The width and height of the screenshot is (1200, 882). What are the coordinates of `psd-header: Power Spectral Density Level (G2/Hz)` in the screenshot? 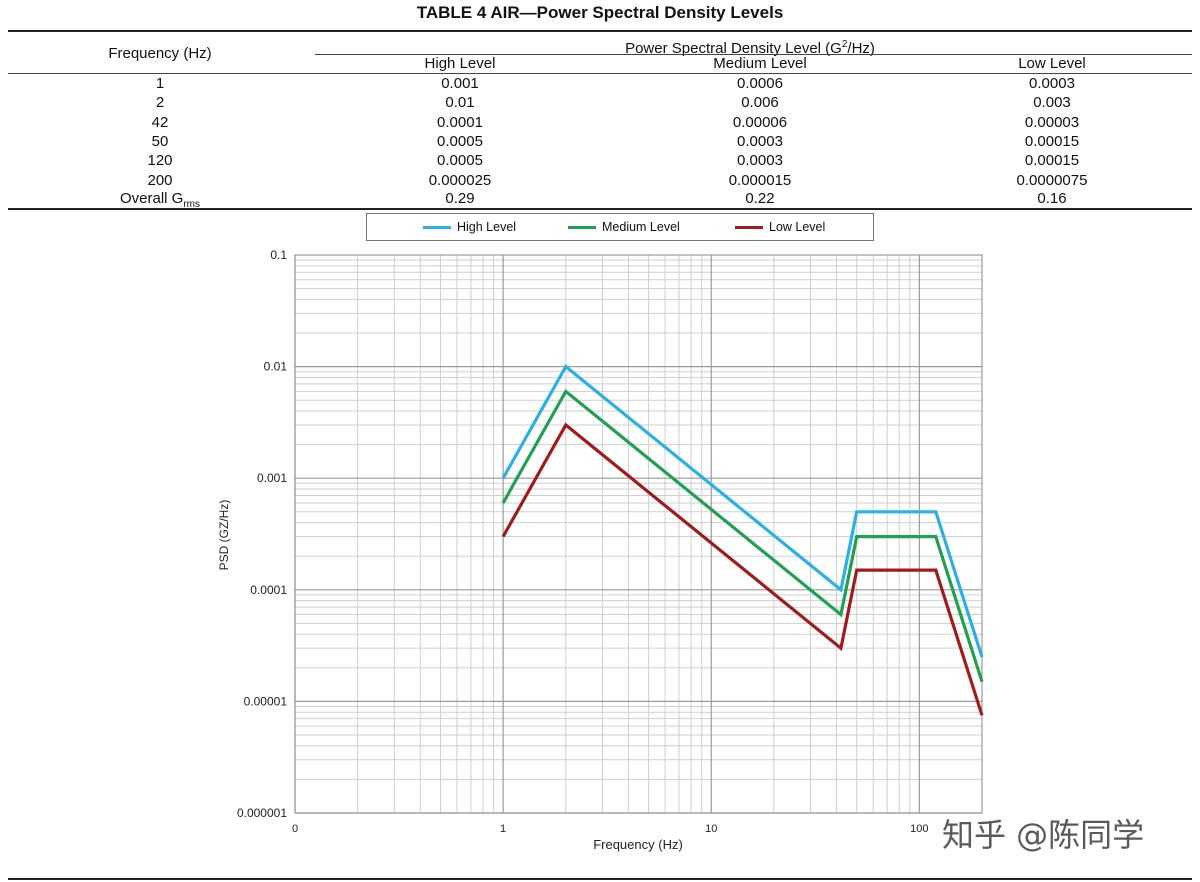 It's located at (750, 47).